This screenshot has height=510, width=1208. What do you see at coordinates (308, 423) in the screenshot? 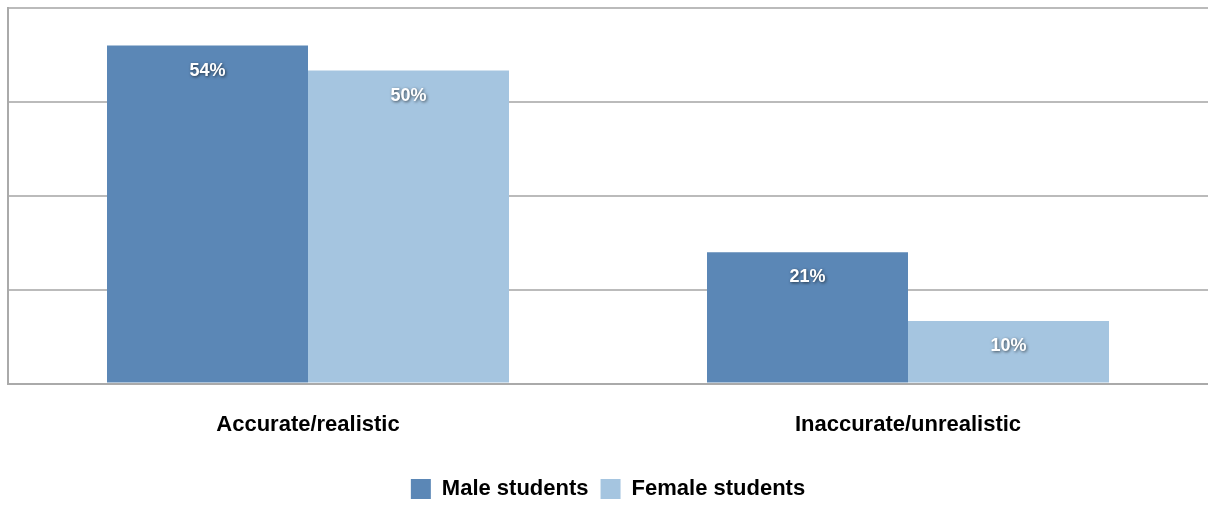
I see `x-tick-label: Accurate/realistic` at bounding box center [308, 423].